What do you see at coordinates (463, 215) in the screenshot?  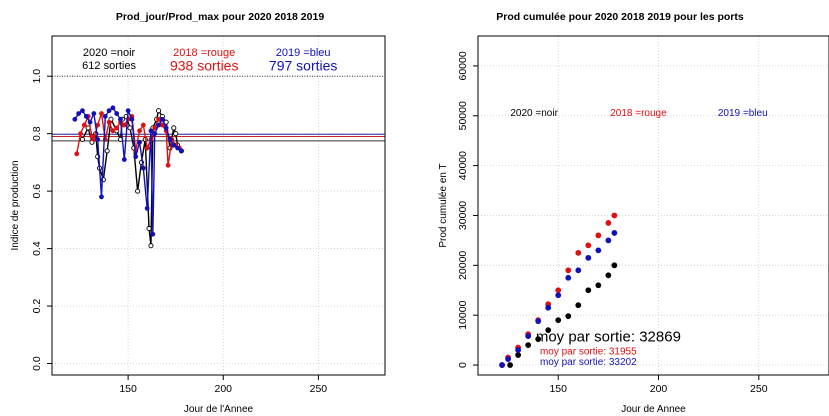 I see `y-tick-label: 30000` at bounding box center [463, 215].